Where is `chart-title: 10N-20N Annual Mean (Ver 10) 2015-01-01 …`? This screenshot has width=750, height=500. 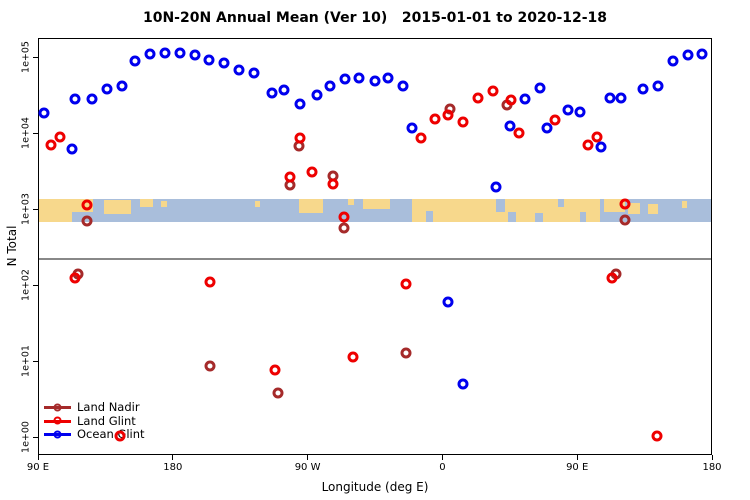 chart-title: 10N-20N Annual Mean (Ver 10) 2015-01-01 … is located at coordinates (375, 18).